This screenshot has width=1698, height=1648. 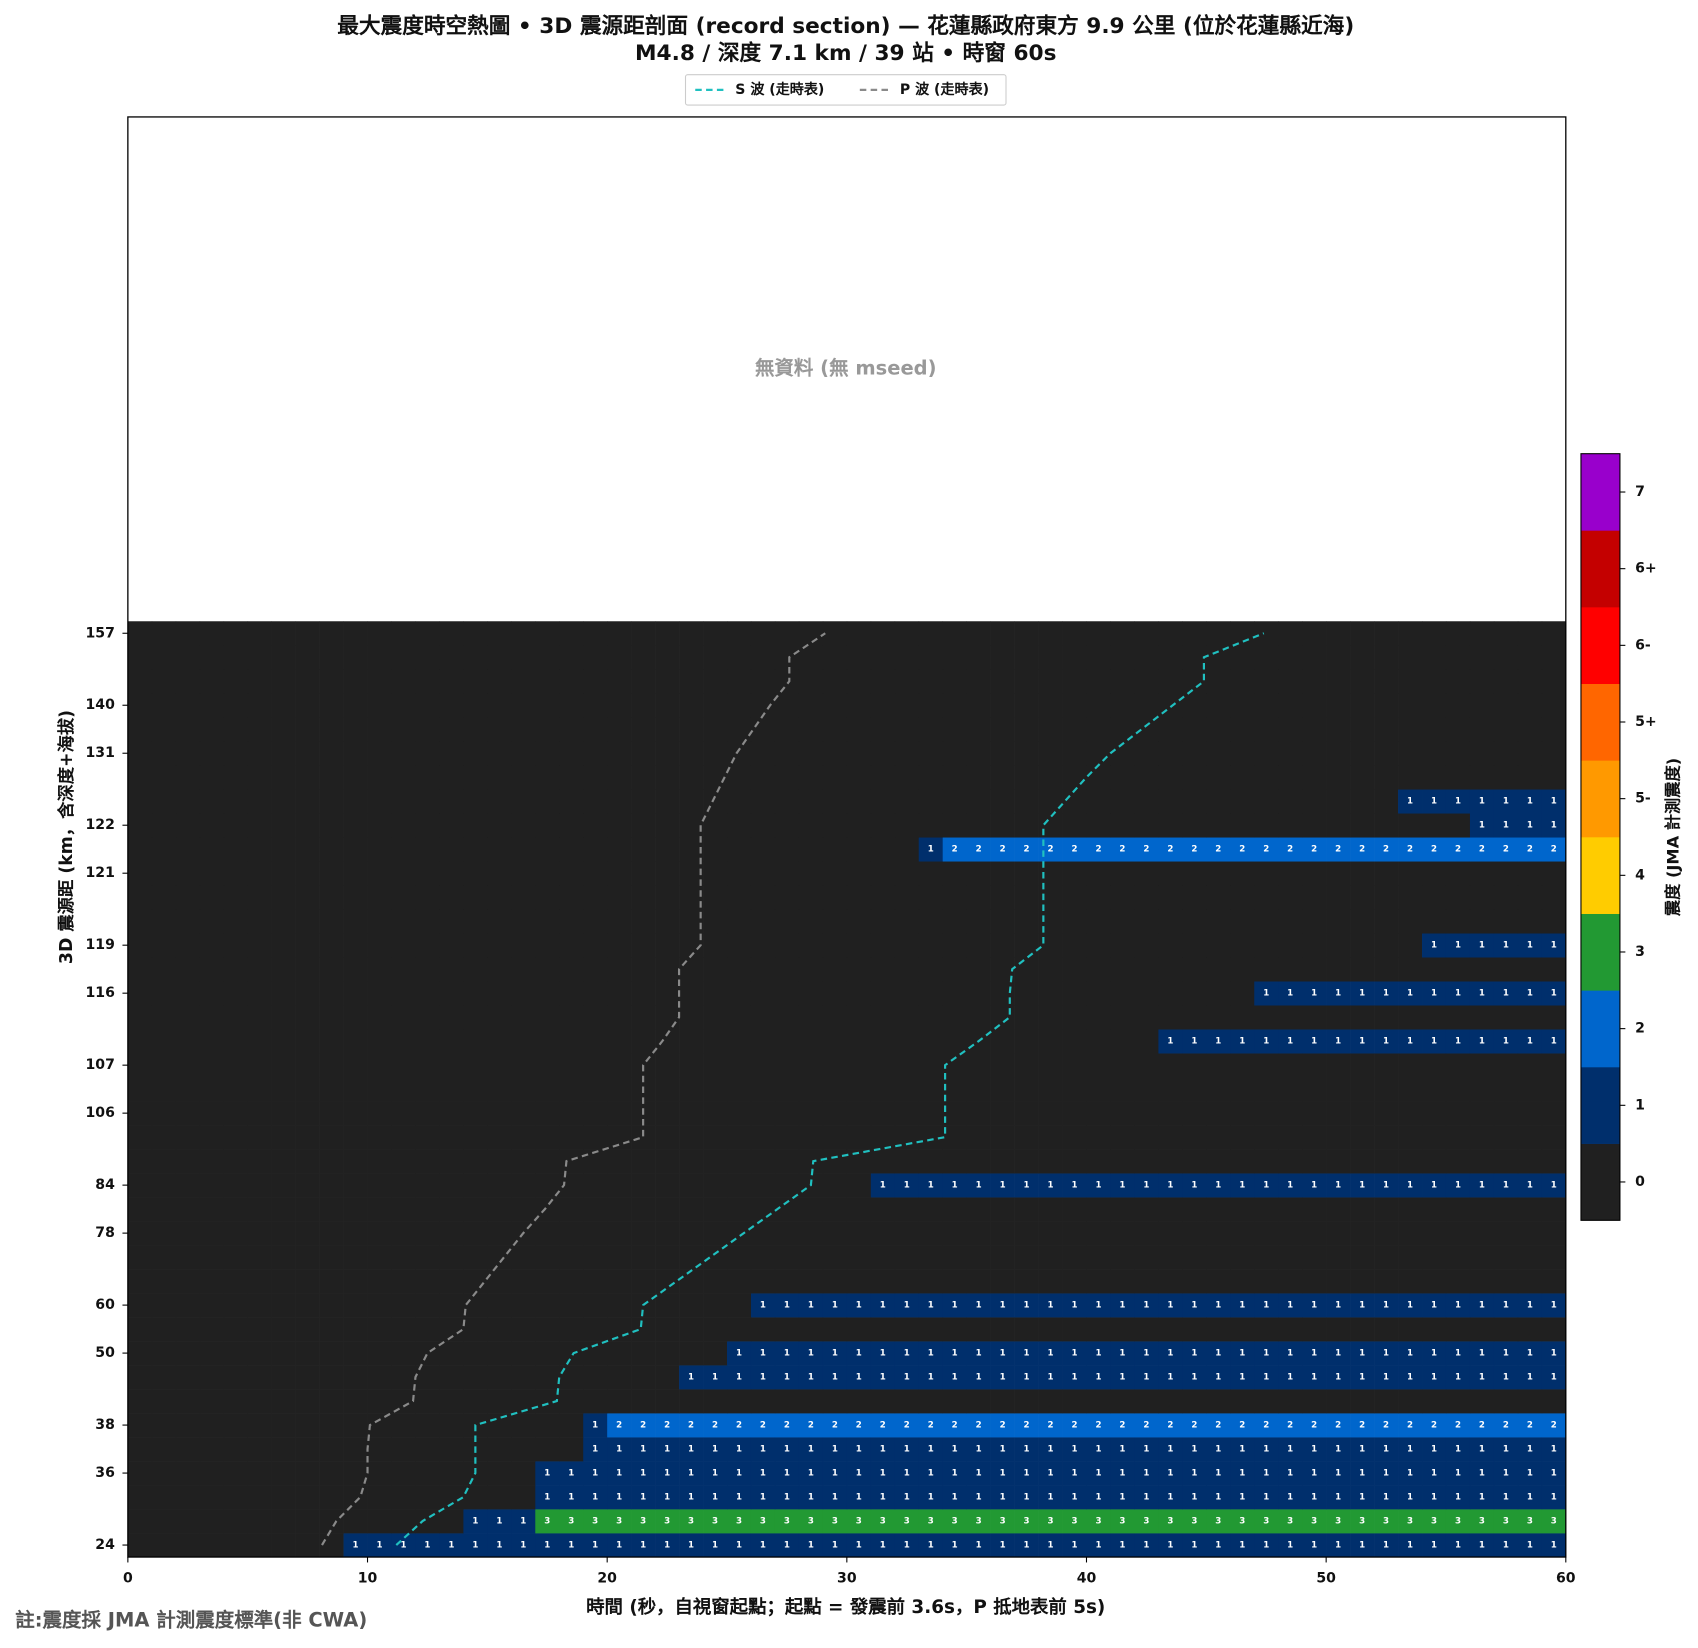 What do you see at coordinates (100, 873) in the screenshot?
I see `y-tick-label: 121` at bounding box center [100, 873].